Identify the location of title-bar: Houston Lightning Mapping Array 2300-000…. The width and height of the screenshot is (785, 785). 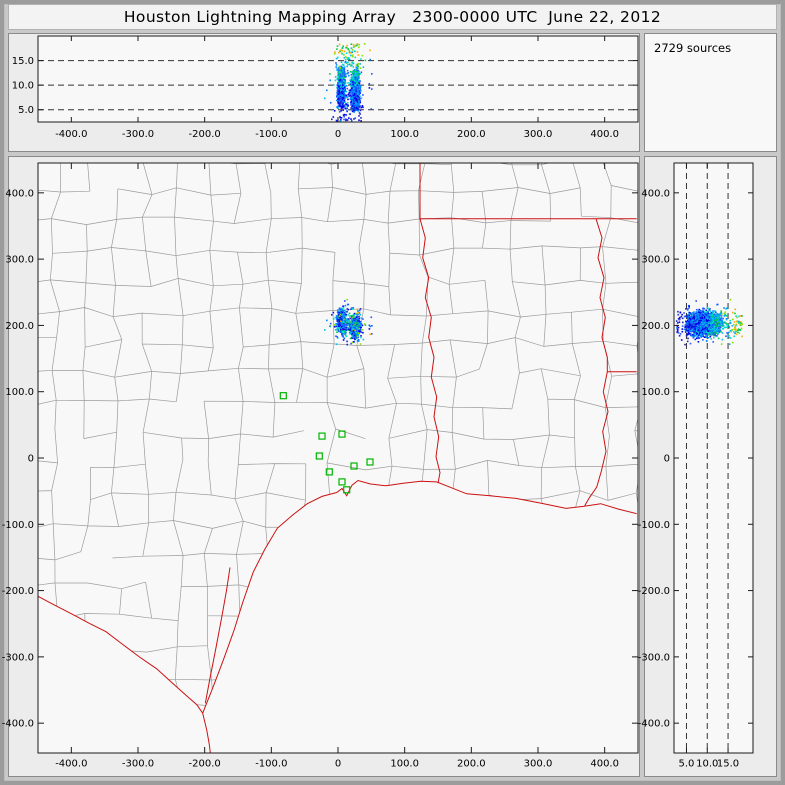
(392, 17).